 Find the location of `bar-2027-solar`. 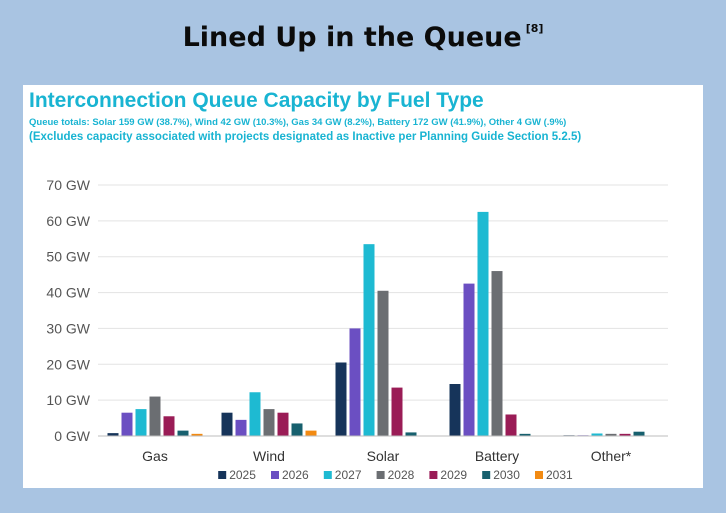

bar-2027-solar is located at coordinates (369, 340).